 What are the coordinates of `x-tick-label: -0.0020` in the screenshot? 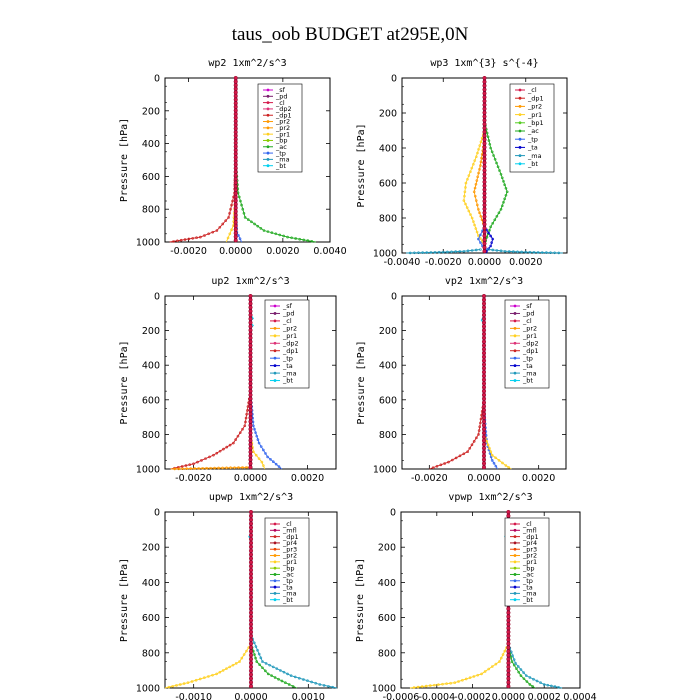 It's located at (429, 478).